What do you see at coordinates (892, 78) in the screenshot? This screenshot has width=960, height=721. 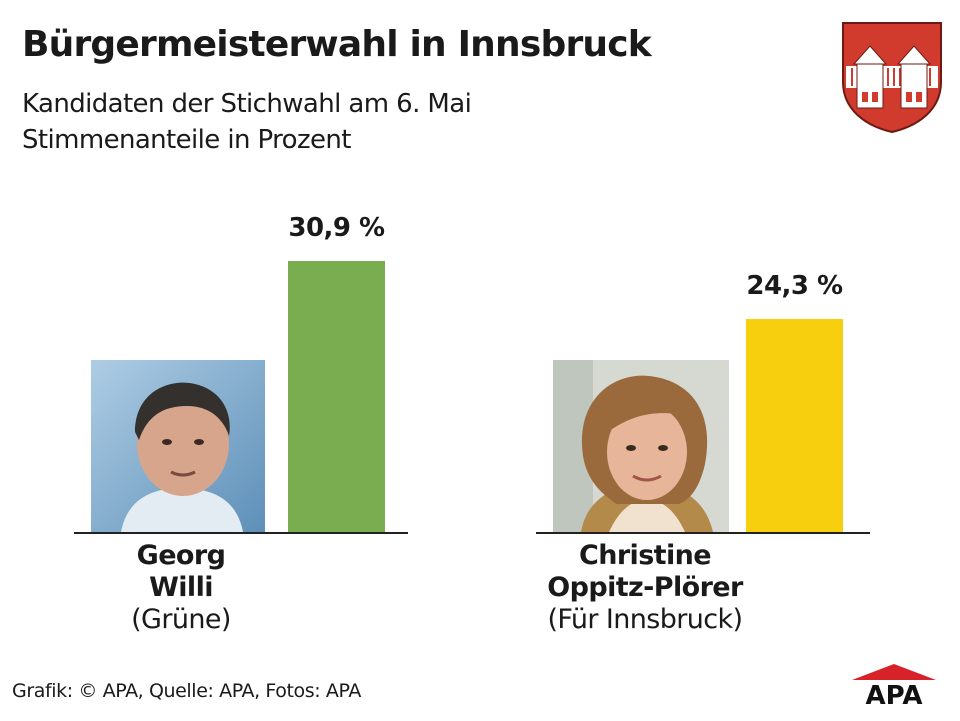 I see `innsbruck-coat-of-arms-icon` at bounding box center [892, 78].